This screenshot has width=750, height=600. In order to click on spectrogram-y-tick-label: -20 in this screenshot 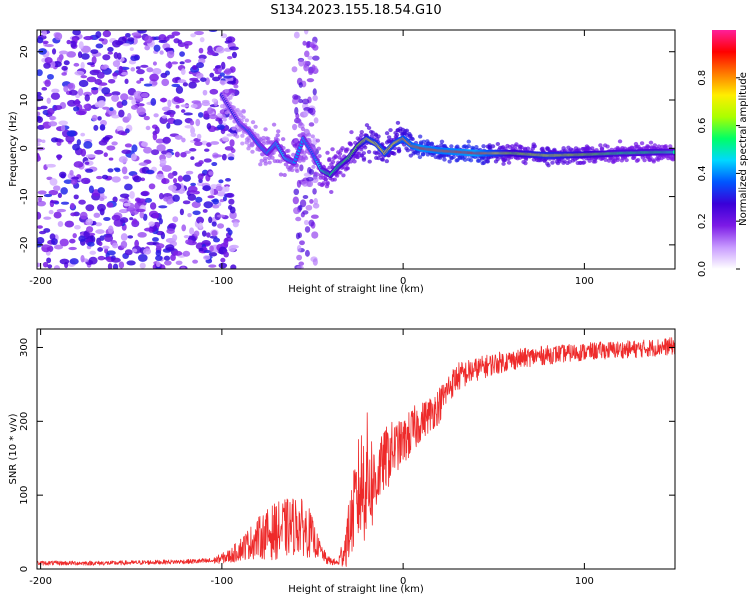, I will do `click(24, 245)`.